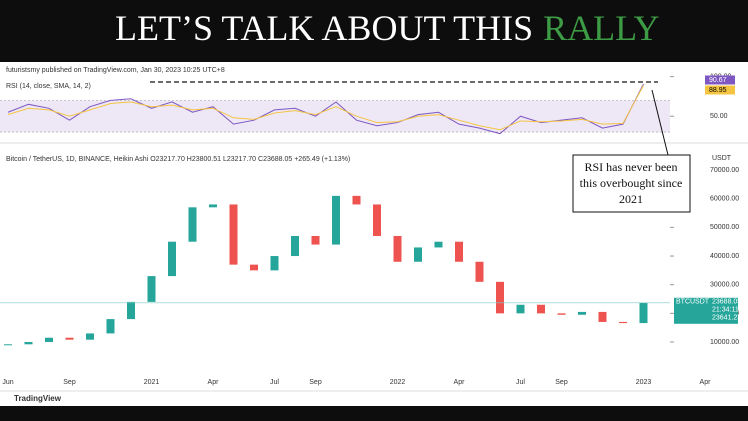 This screenshot has height=421, width=748. I want to click on y-tick-label: 50000.00, so click(724, 227).